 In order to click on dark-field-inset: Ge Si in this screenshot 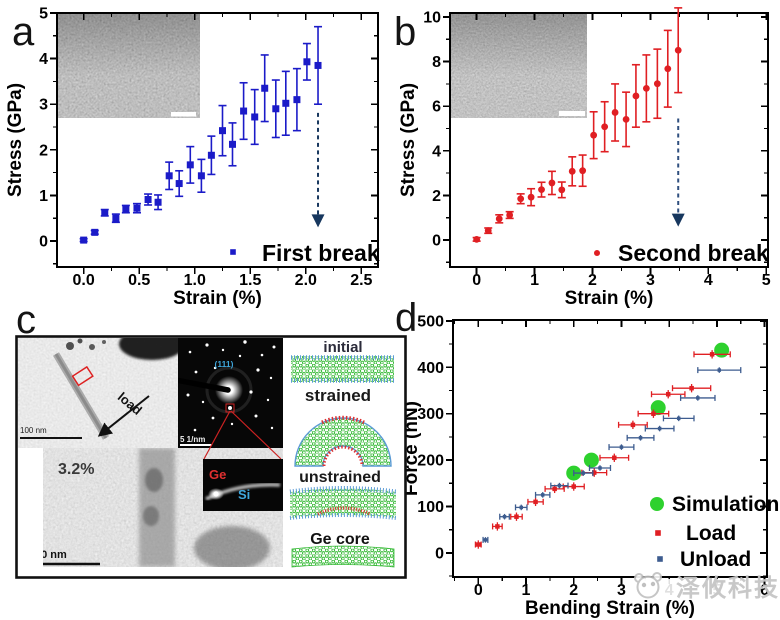, I will do `click(243, 485)`.